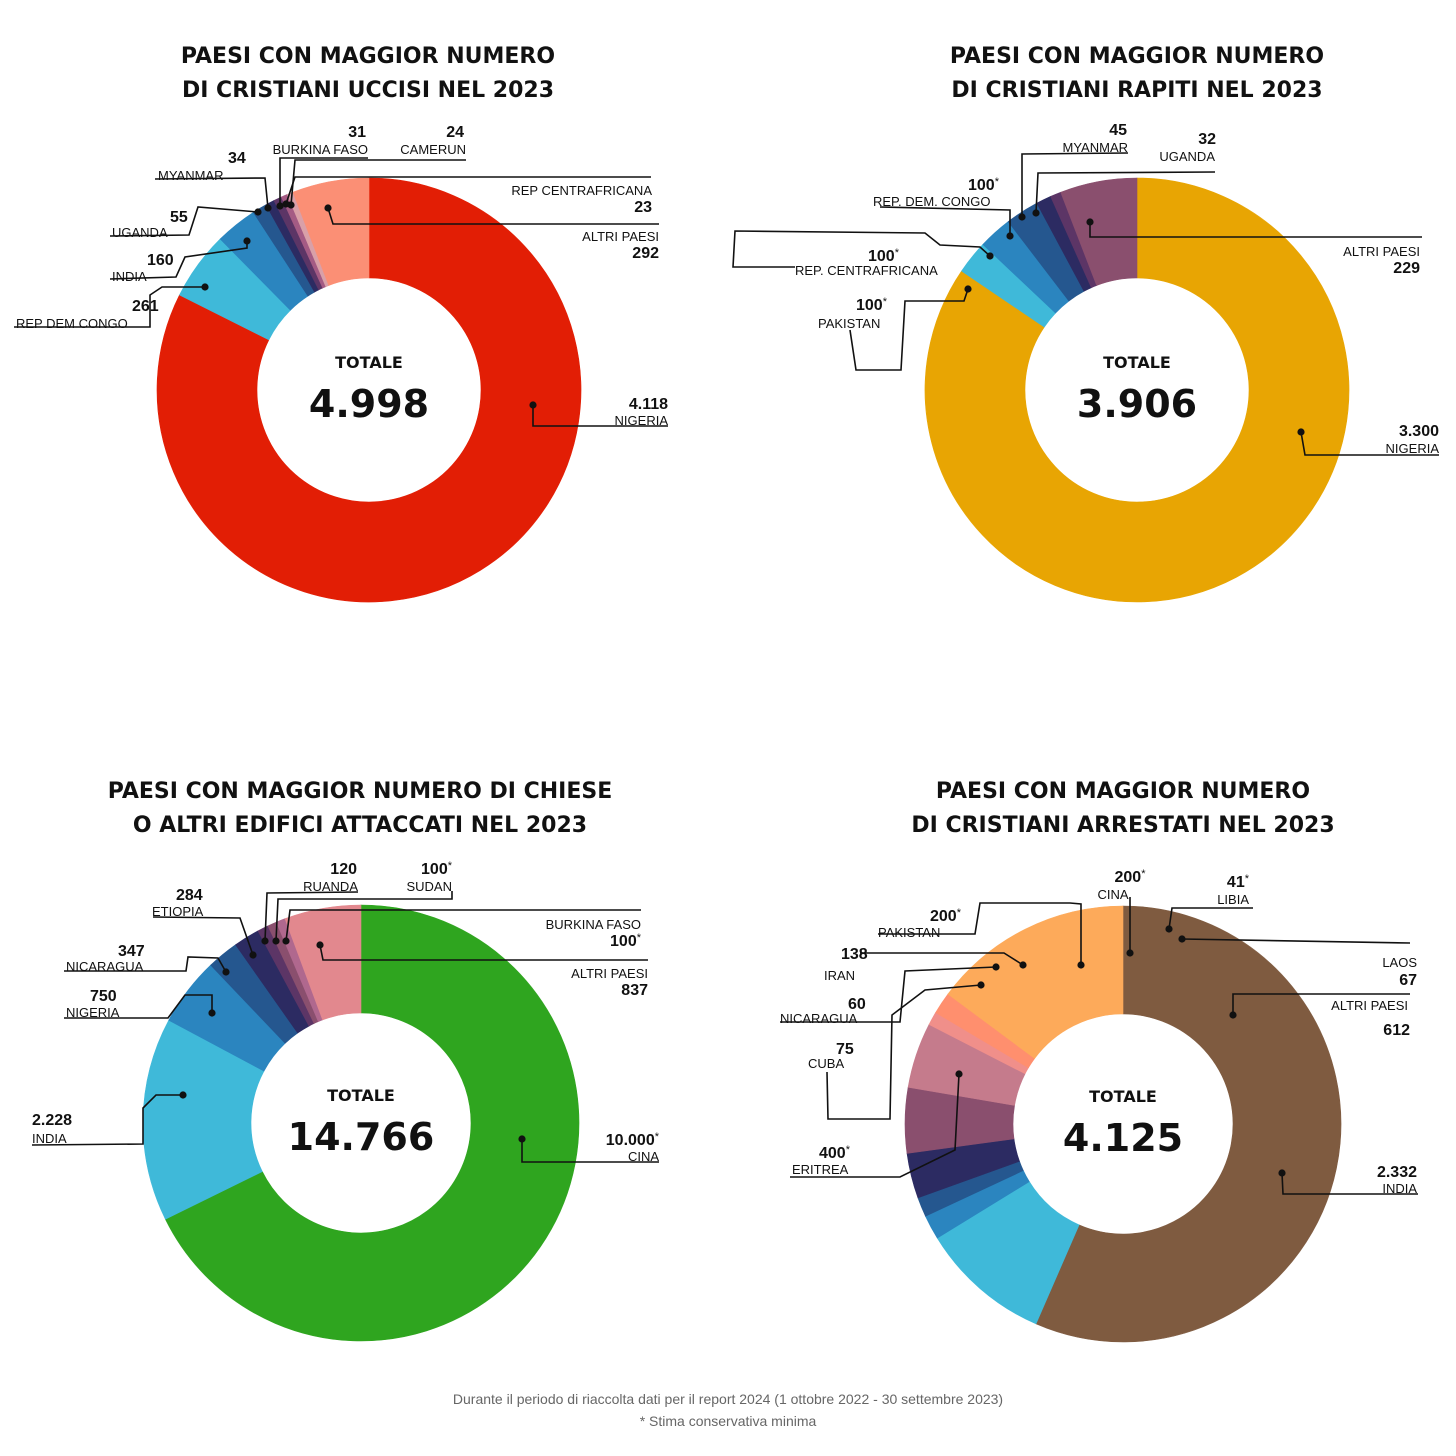  Describe the element at coordinates (633, 1140) in the screenshot. I see `value-label-cina: 10.000*` at that location.